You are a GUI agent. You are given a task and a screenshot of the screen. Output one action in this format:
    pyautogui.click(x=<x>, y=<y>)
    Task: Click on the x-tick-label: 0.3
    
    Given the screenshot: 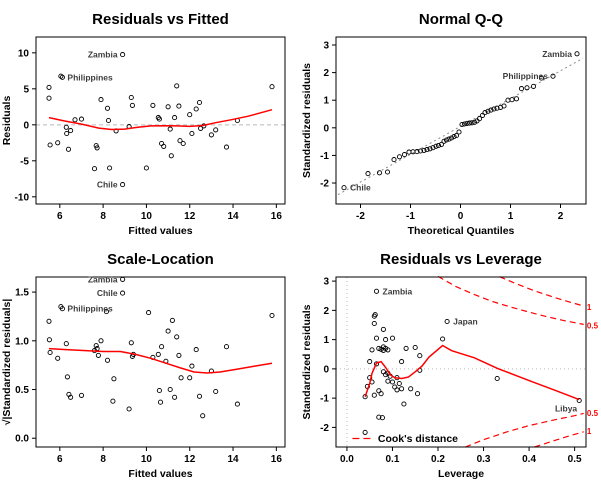 What is the action you would take?
    pyautogui.click(x=484, y=459)
    